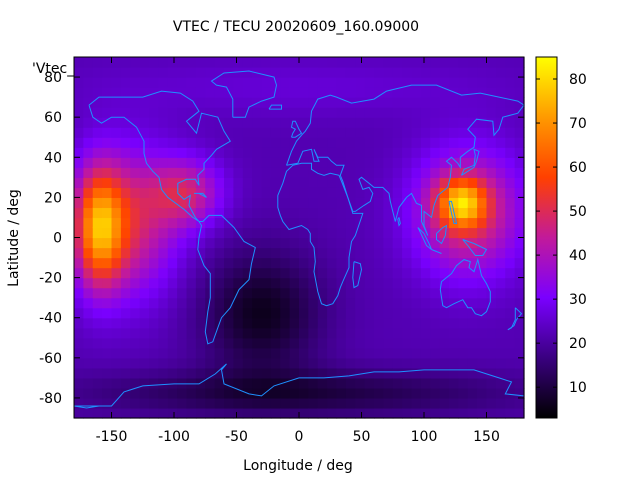 The height and width of the screenshot is (480, 640). I want to click on coastline, so click(475, 247).